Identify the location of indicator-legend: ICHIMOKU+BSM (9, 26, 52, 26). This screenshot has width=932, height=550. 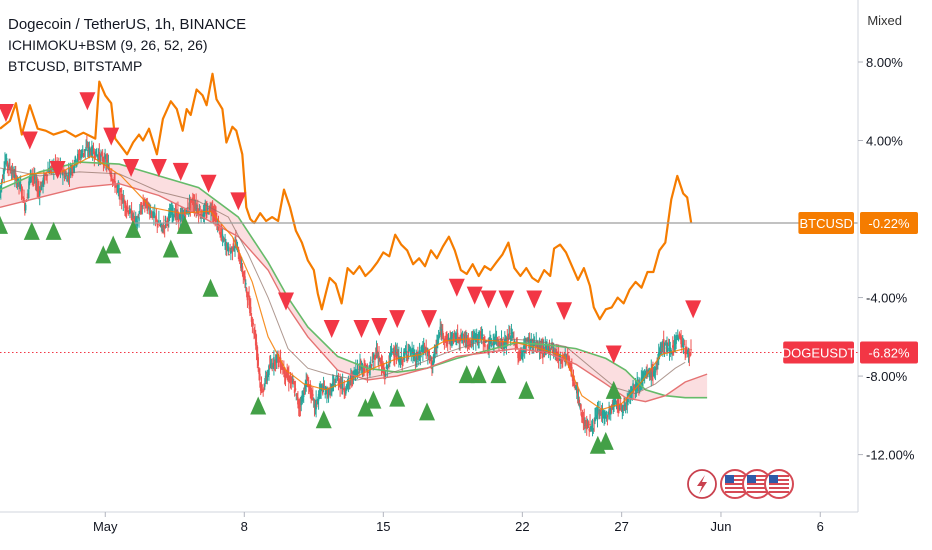
(108, 45).